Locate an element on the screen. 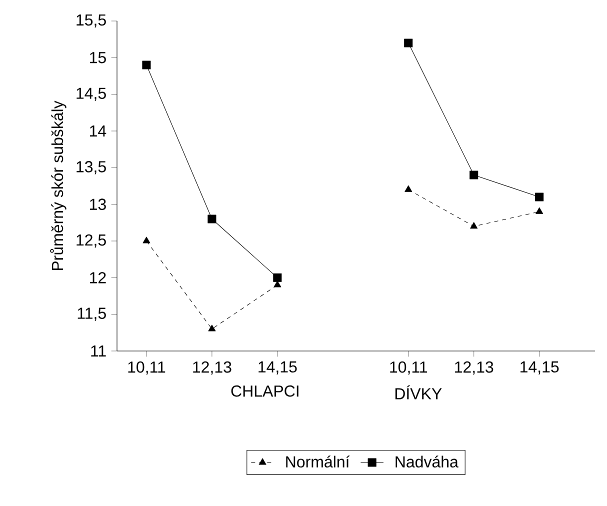  y-tick-label: 14 is located at coordinates (98, 131).